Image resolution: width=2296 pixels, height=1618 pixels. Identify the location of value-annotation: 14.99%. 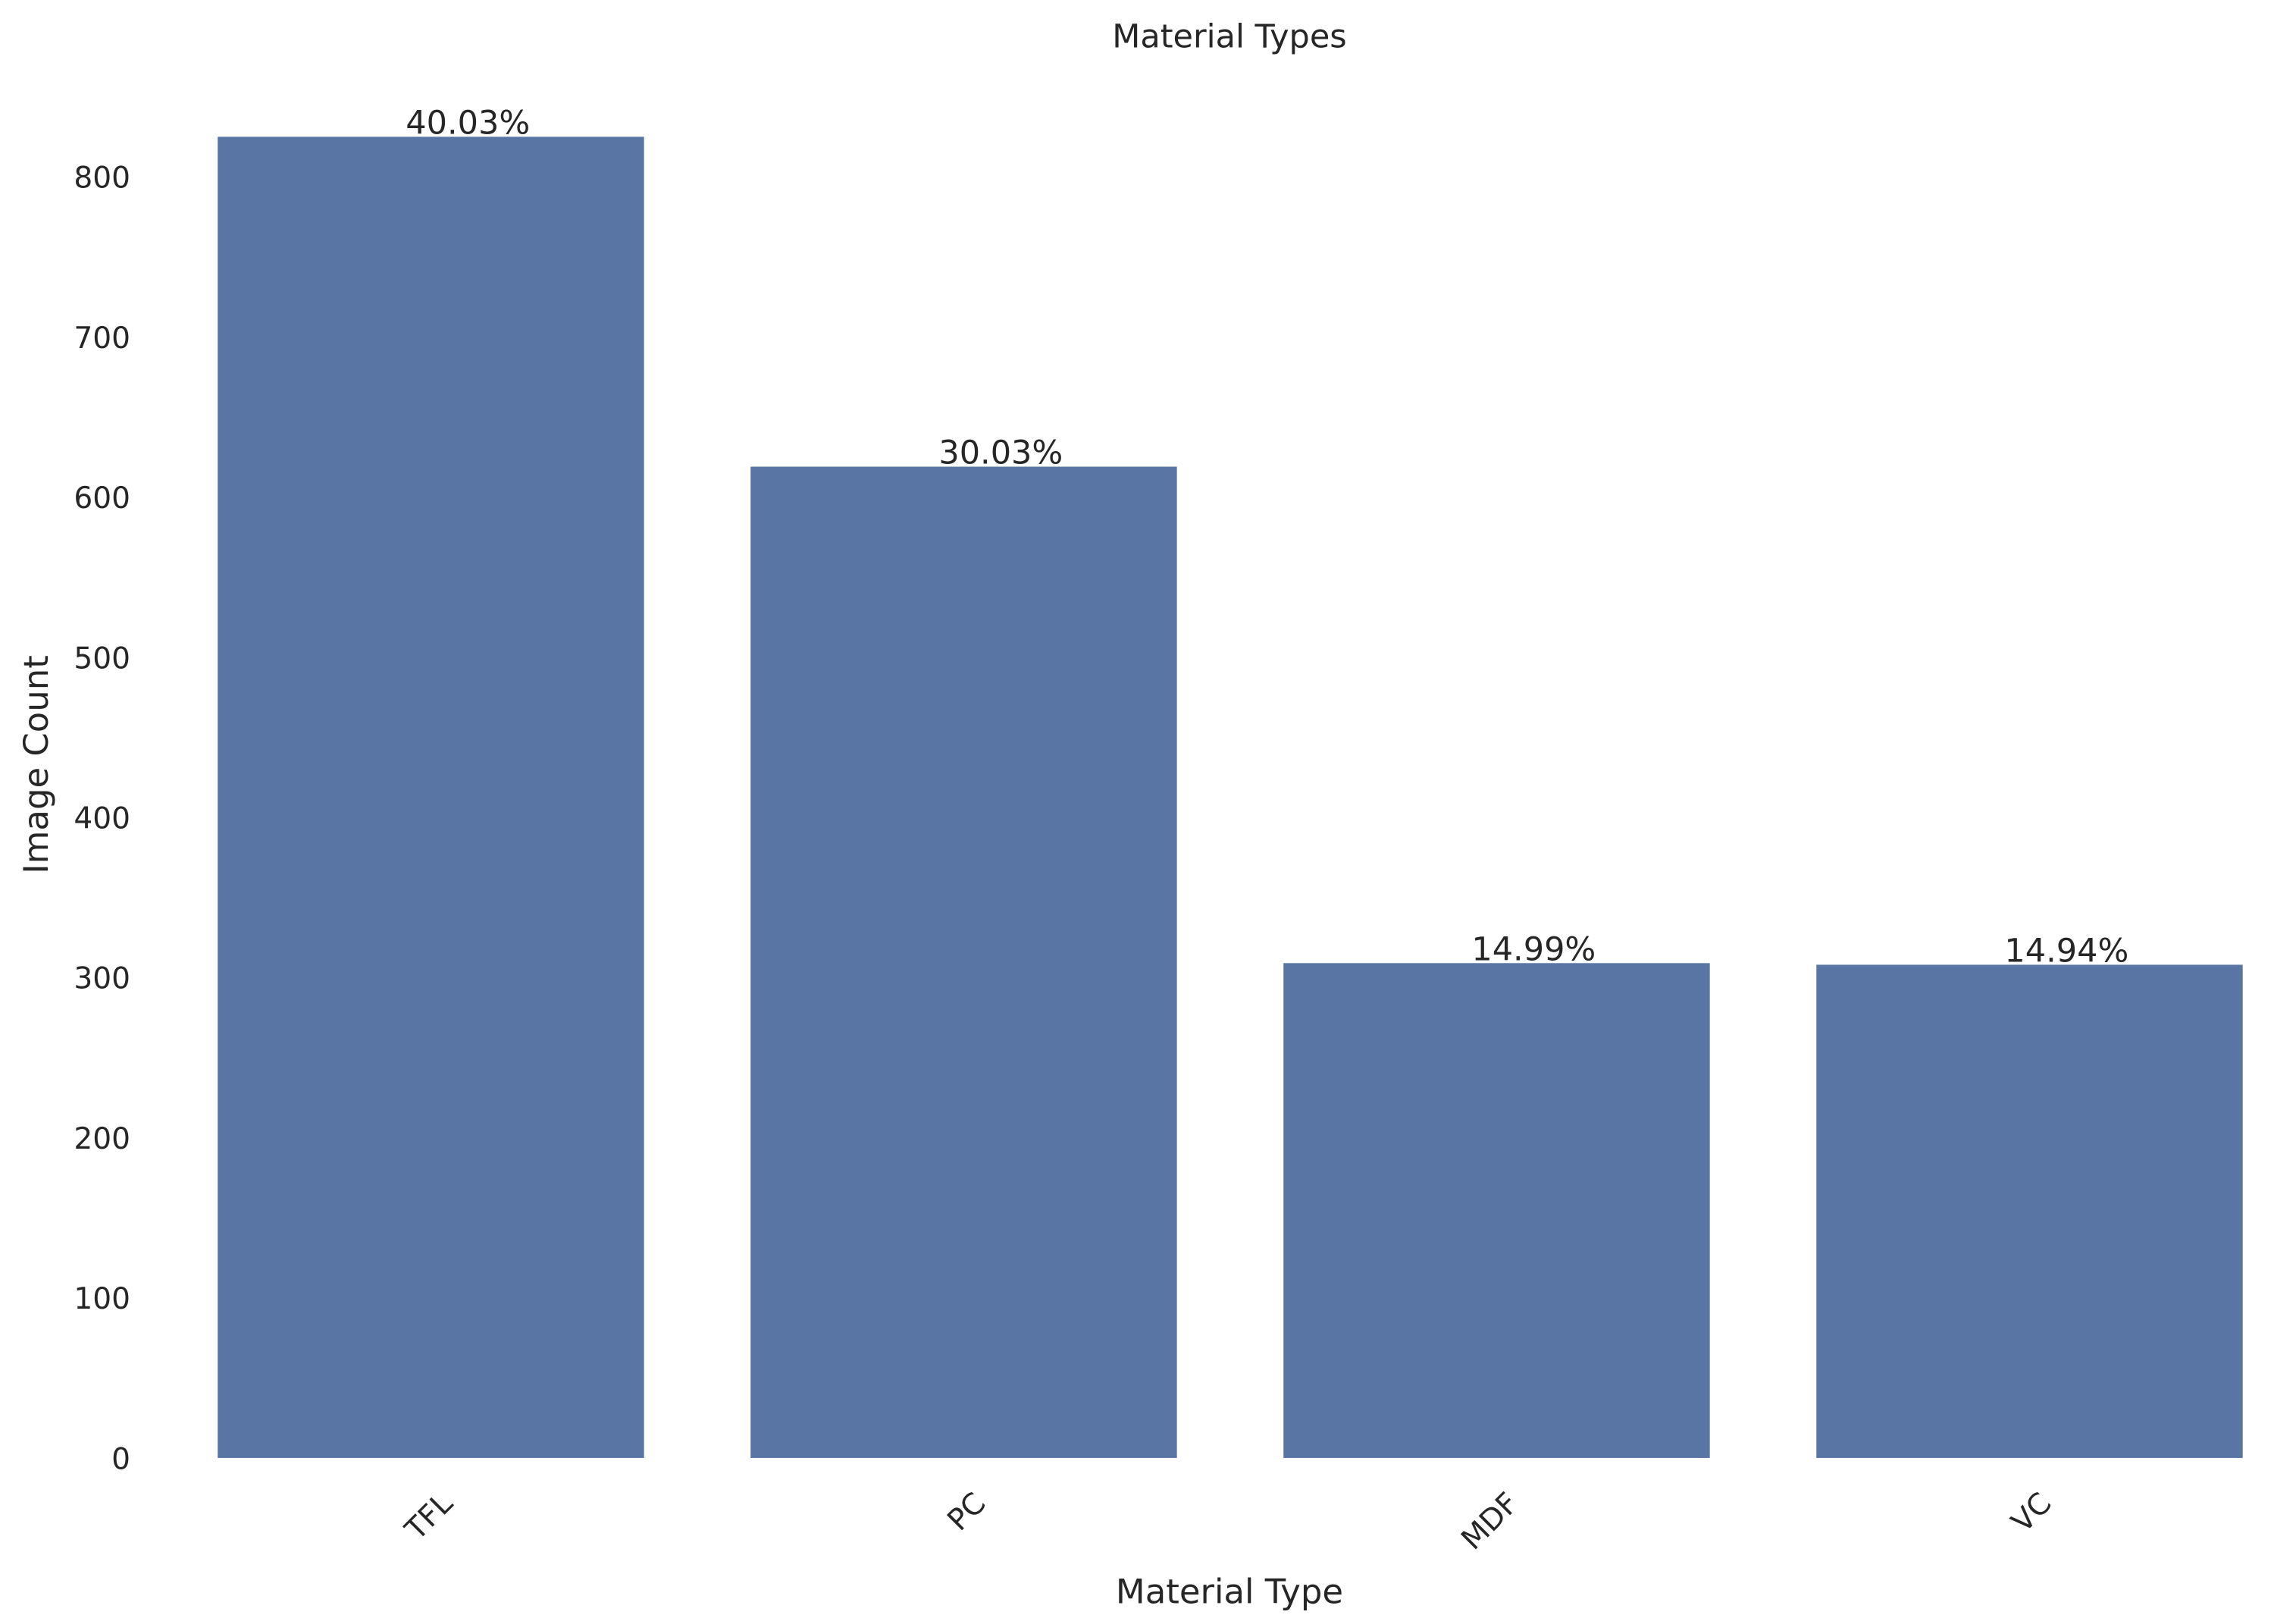
(1533, 949).